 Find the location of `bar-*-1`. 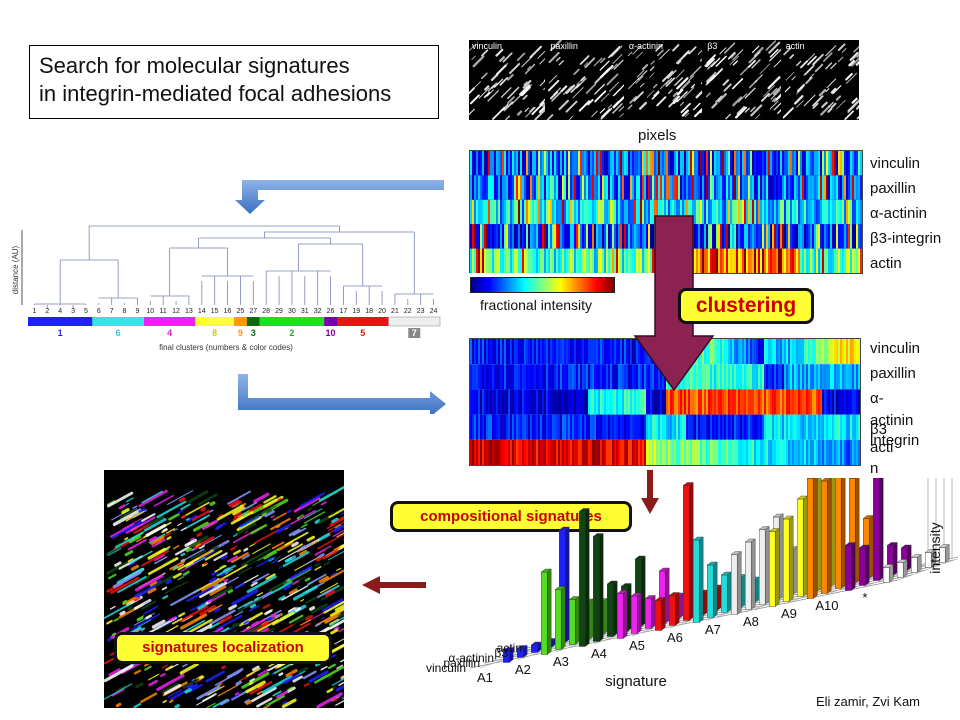

bar-*-1 is located at coordinates (902, 568).